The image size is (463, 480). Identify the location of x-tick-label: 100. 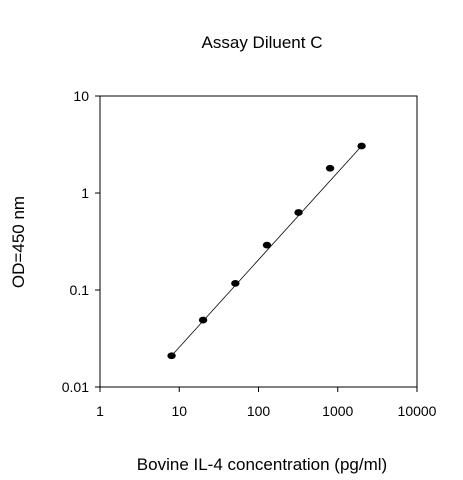
(259, 411).